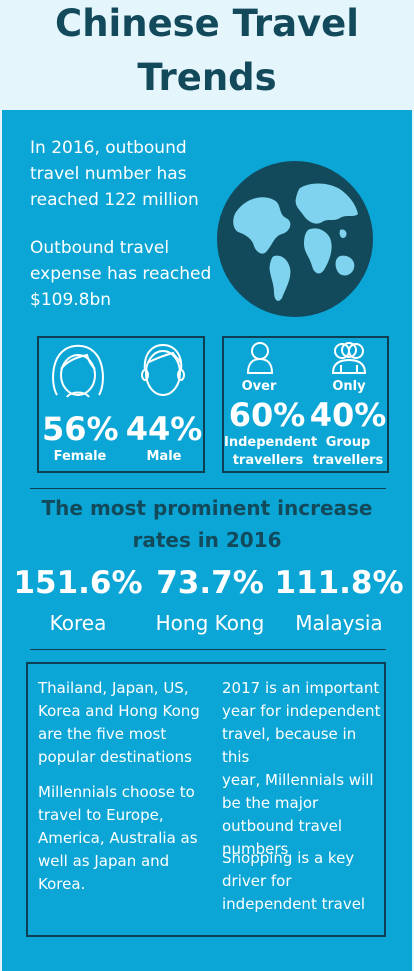  What do you see at coordinates (208, 488) in the screenshot?
I see `divider-top` at bounding box center [208, 488].